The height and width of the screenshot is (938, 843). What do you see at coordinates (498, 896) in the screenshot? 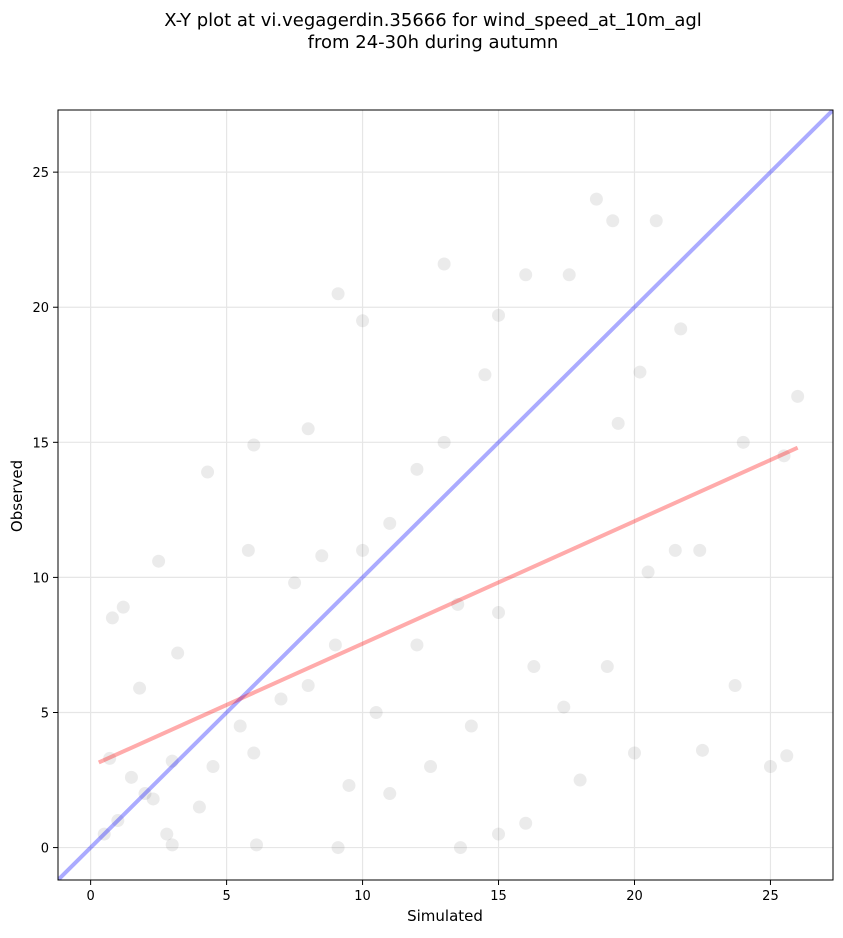
I see `x-tick-label: 15` at bounding box center [498, 896].